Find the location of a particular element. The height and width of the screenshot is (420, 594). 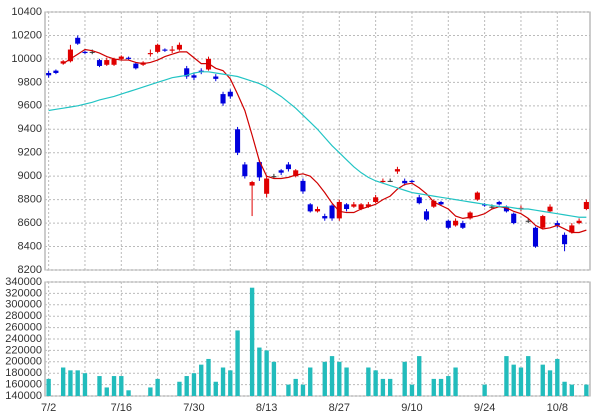

y-tick-label: 9400 is located at coordinates (30, 129).